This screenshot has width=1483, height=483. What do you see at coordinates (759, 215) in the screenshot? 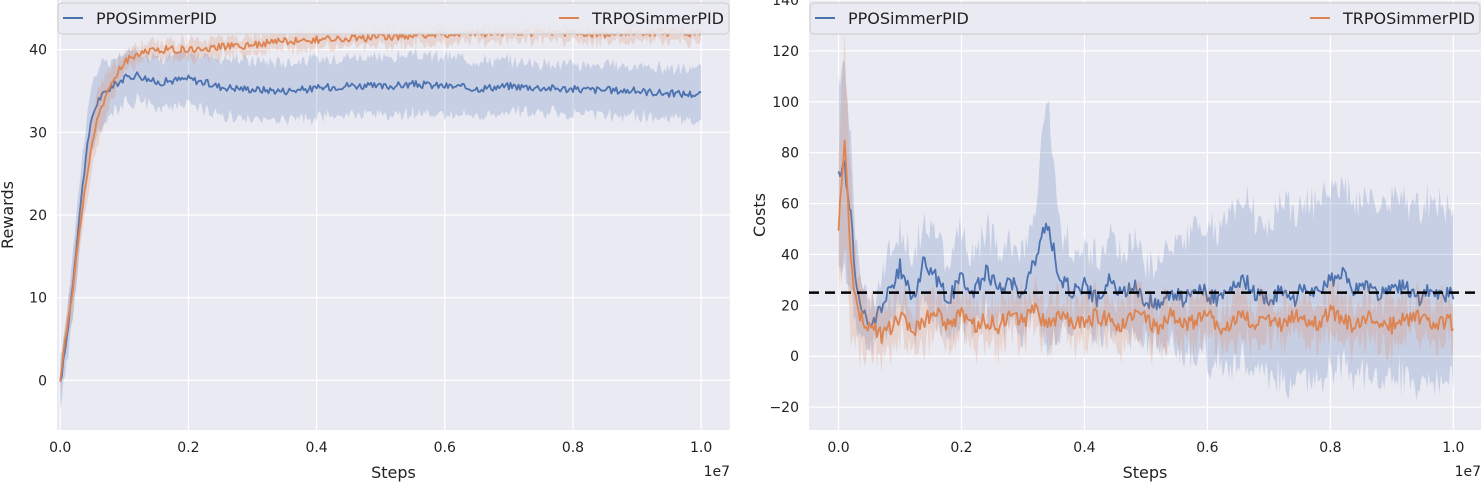
I see `y-axis-label: Costs` at bounding box center [759, 215].